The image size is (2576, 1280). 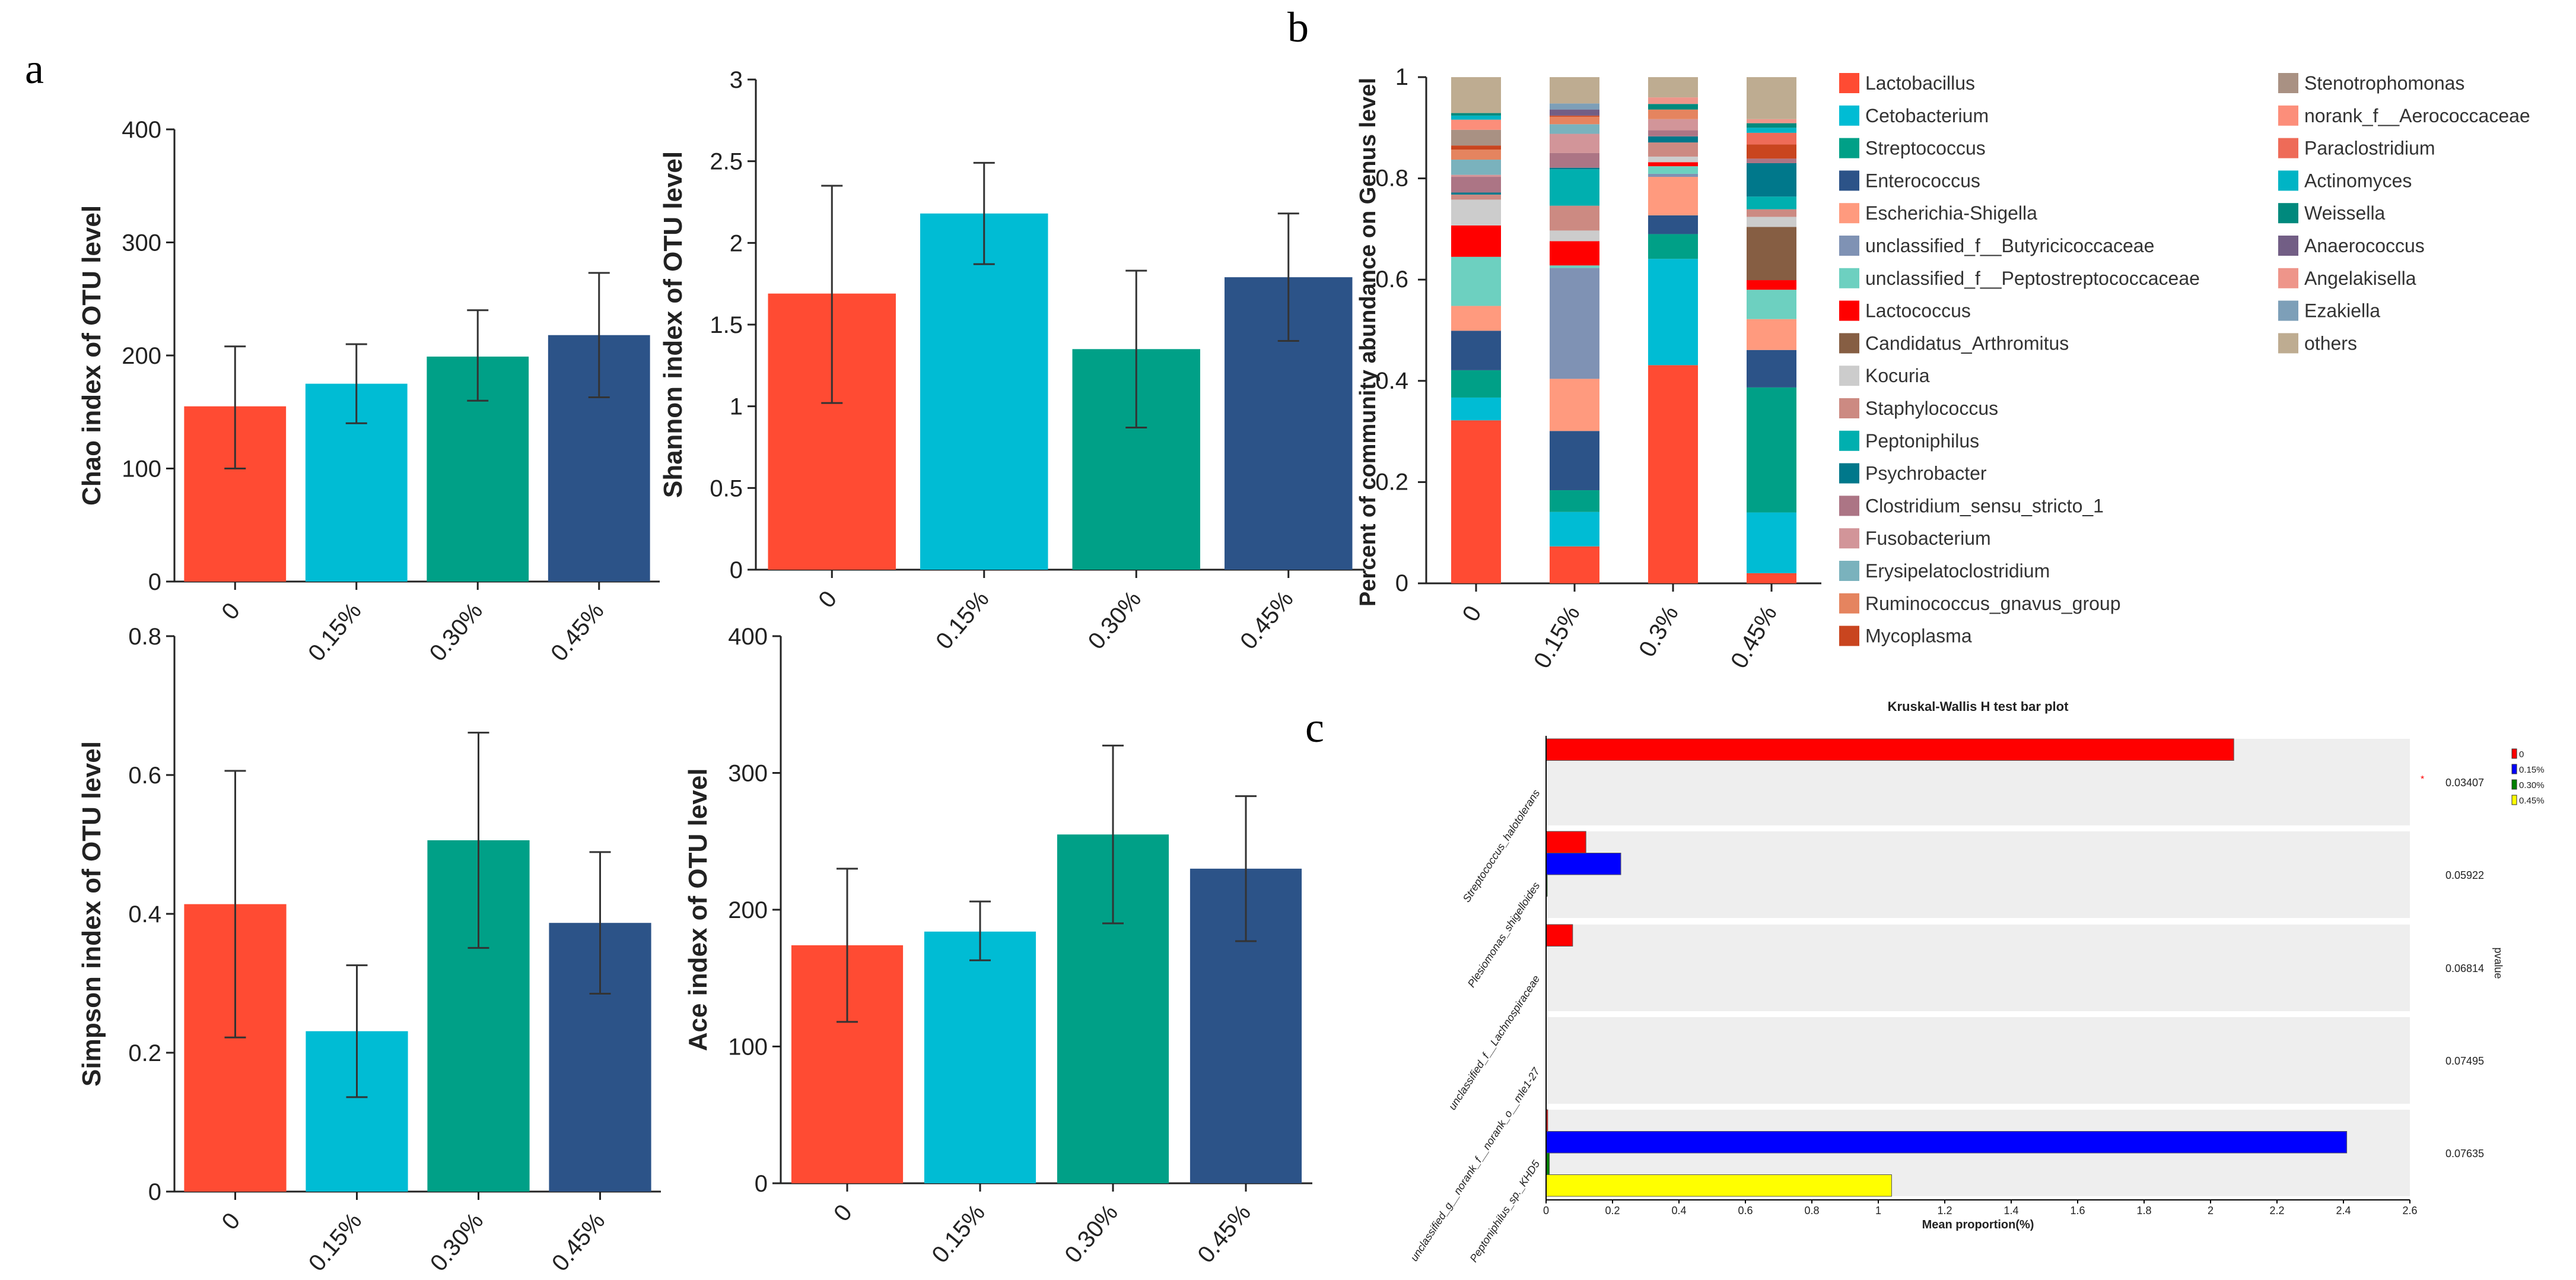 I want to click on legend-item: Lactococcus, so click(x=1905, y=311).